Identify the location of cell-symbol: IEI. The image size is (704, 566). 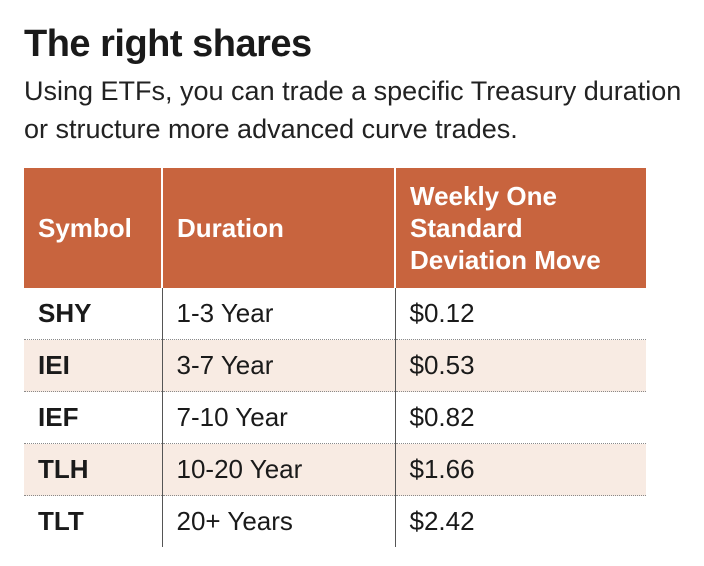
(93, 365).